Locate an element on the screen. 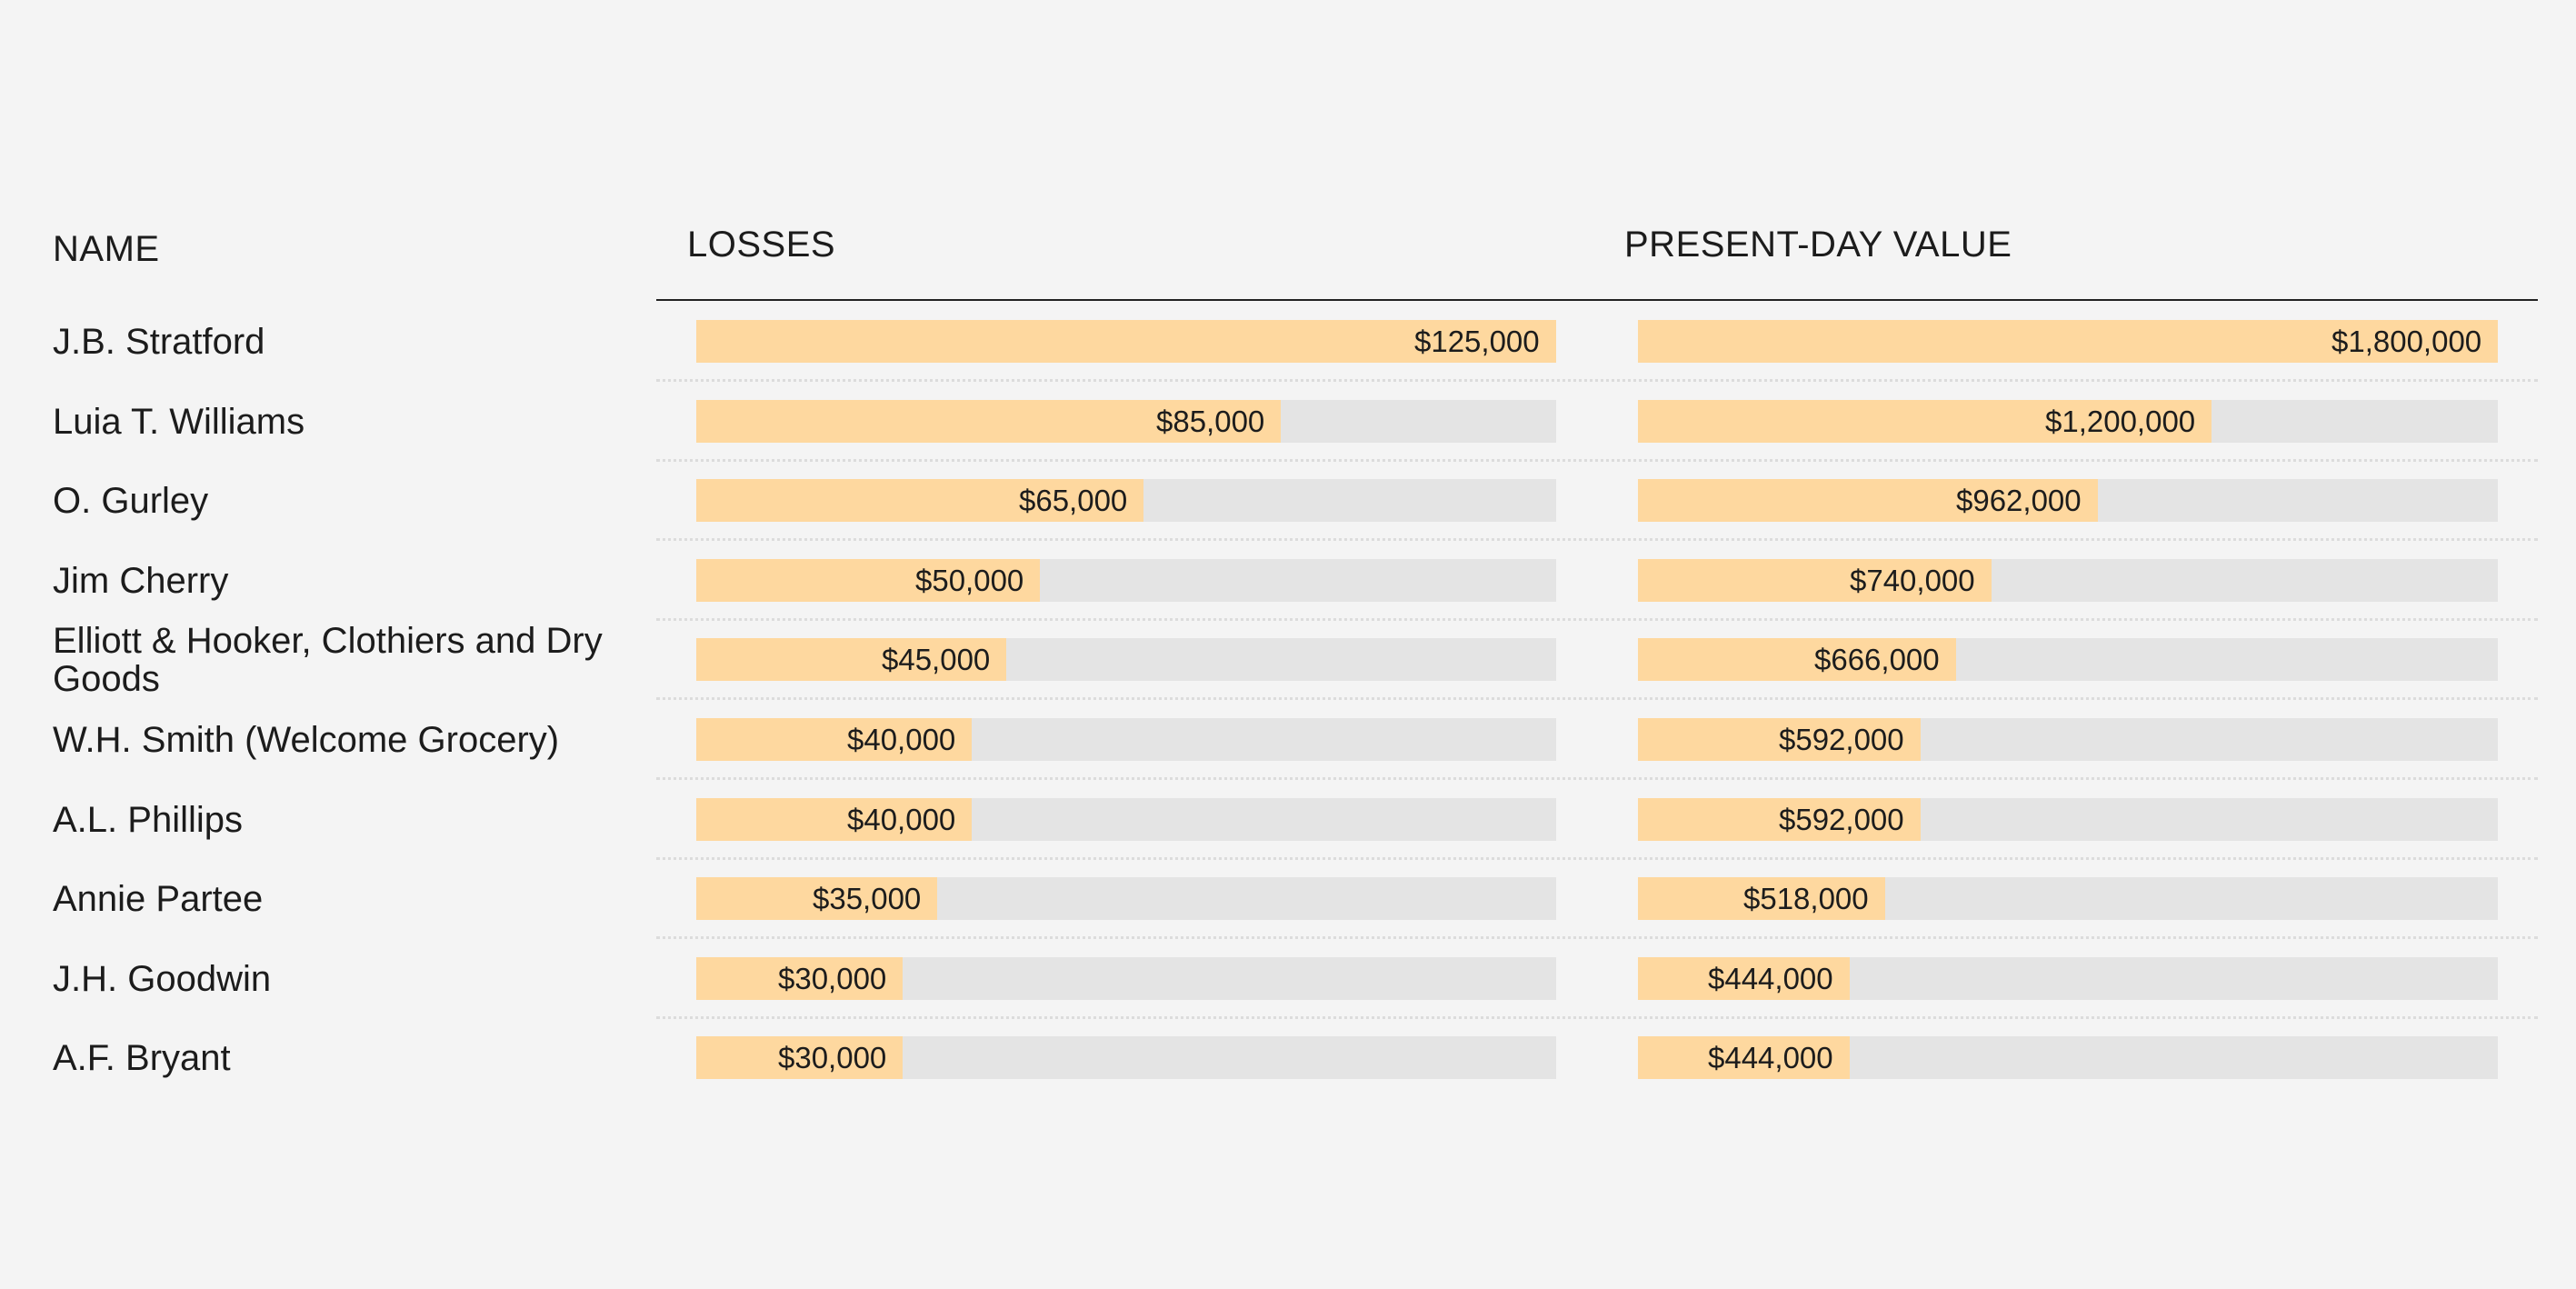 The image size is (2576, 1289). losses-value-label: $85,000 is located at coordinates (1210, 421).